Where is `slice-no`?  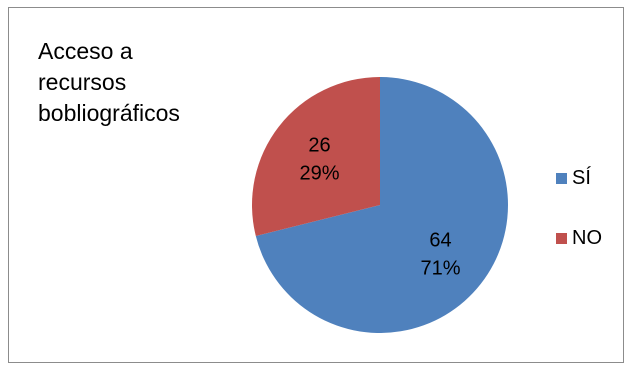 slice-no is located at coordinates (316, 156).